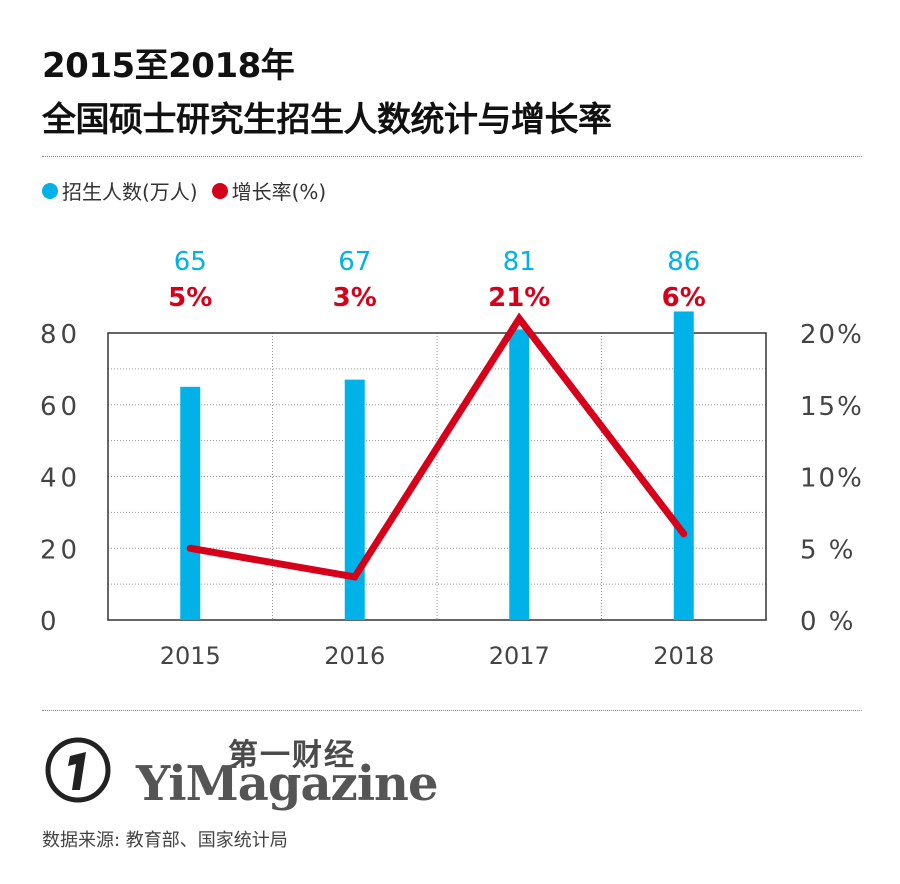  What do you see at coordinates (60, 479) in the screenshot?
I see `left-axis-tick-label: 40` at bounding box center [60, 479].